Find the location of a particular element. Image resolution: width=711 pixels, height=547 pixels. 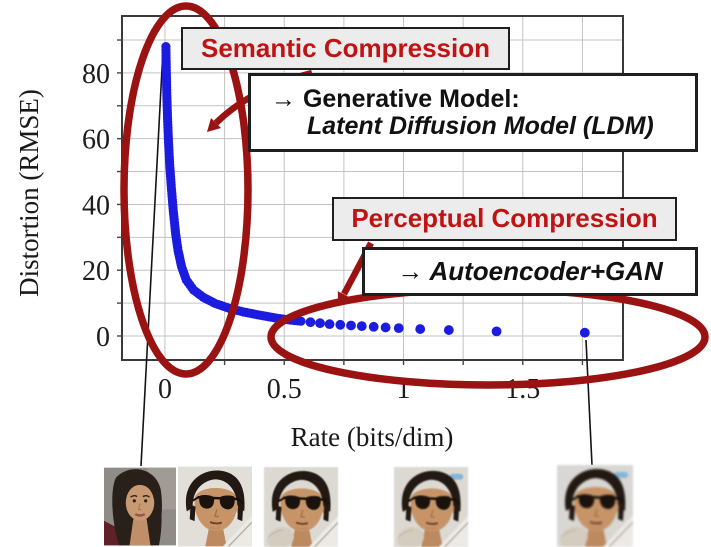

semantic-compression-label-box: Semantic Compression is located at coordinates (345, 48).